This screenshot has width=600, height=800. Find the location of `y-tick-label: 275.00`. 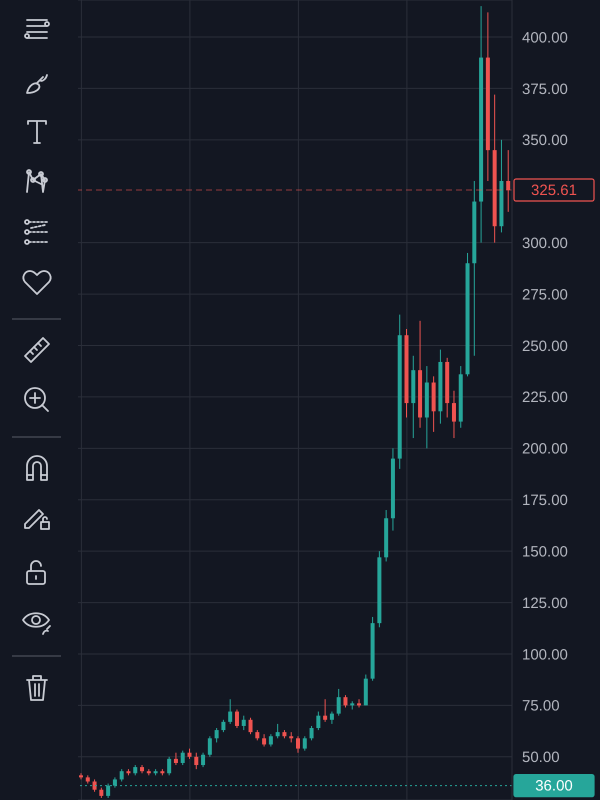

y-tick-label: 275.00 is located at coordinates (545, 295).